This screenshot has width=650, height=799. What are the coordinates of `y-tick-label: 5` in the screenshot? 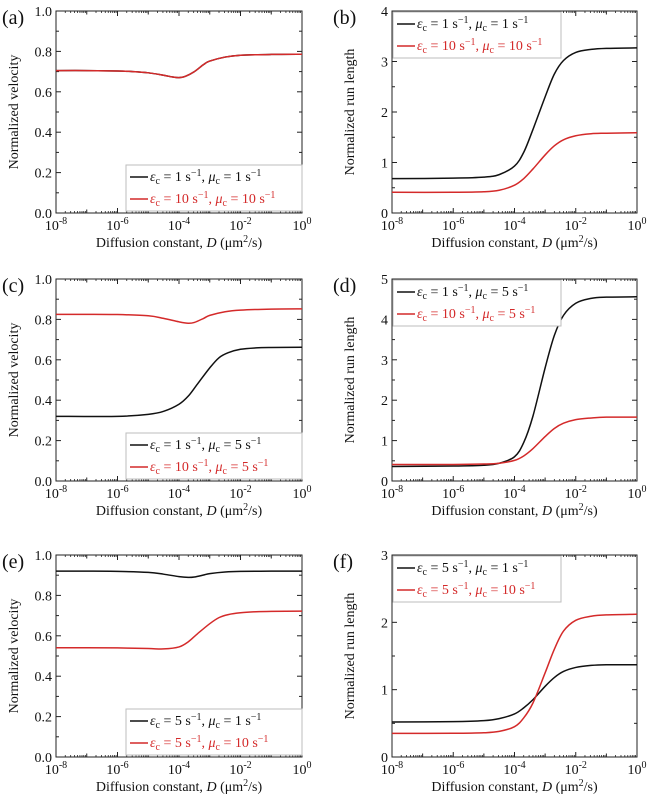 It's located at (384, 280).